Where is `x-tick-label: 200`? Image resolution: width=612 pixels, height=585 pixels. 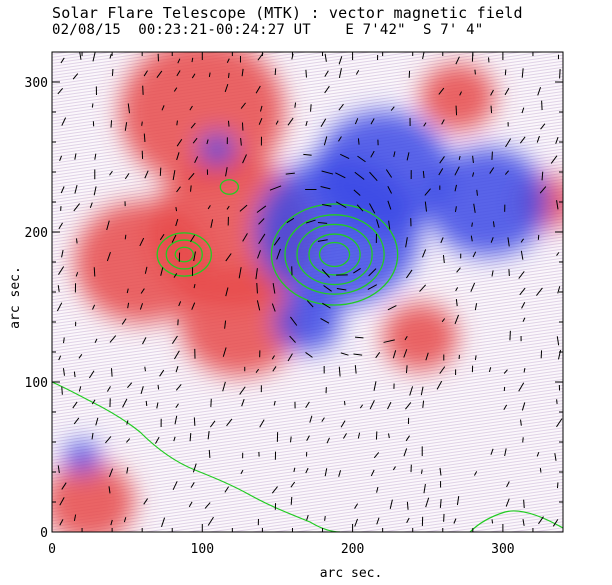 x-tick-label: 200 is located at coordinates (352, 549).